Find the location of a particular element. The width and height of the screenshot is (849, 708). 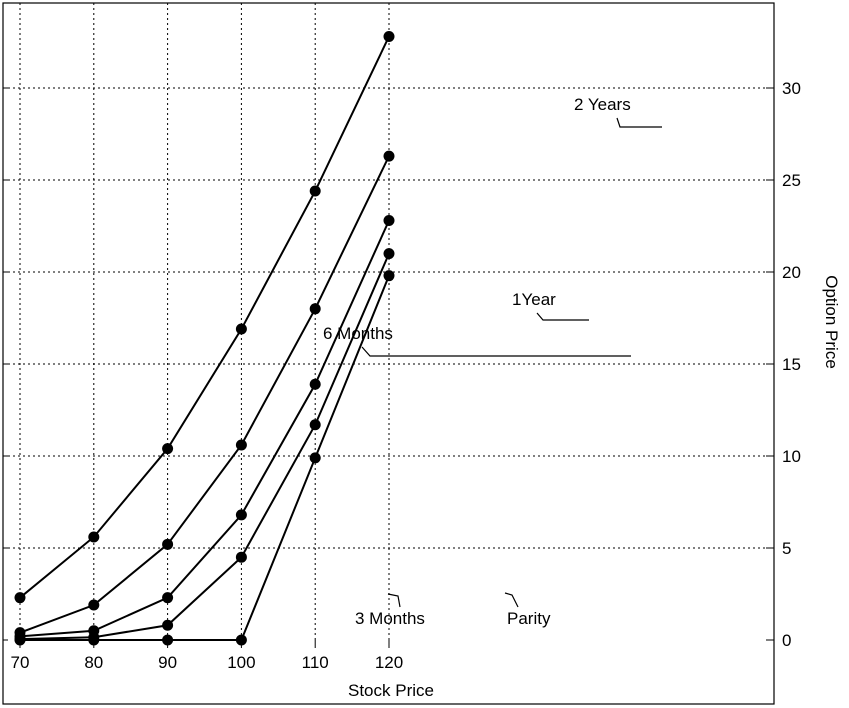

leader-6-months is located at coordinates (496, 351).